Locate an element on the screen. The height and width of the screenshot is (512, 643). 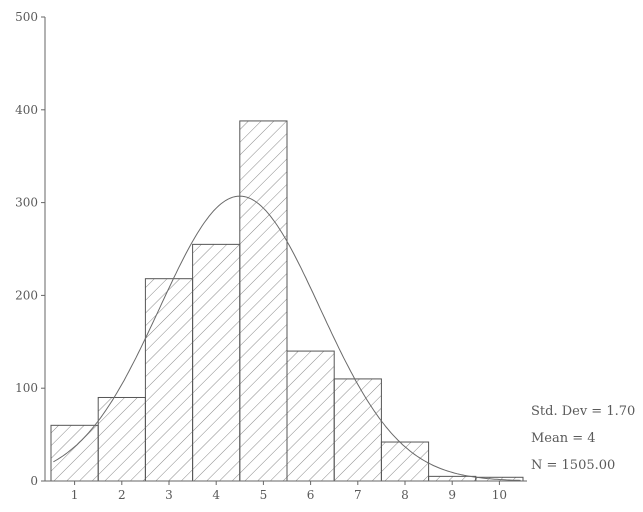
y-tick-label-500: 500 is located at coordinates (26, 17).